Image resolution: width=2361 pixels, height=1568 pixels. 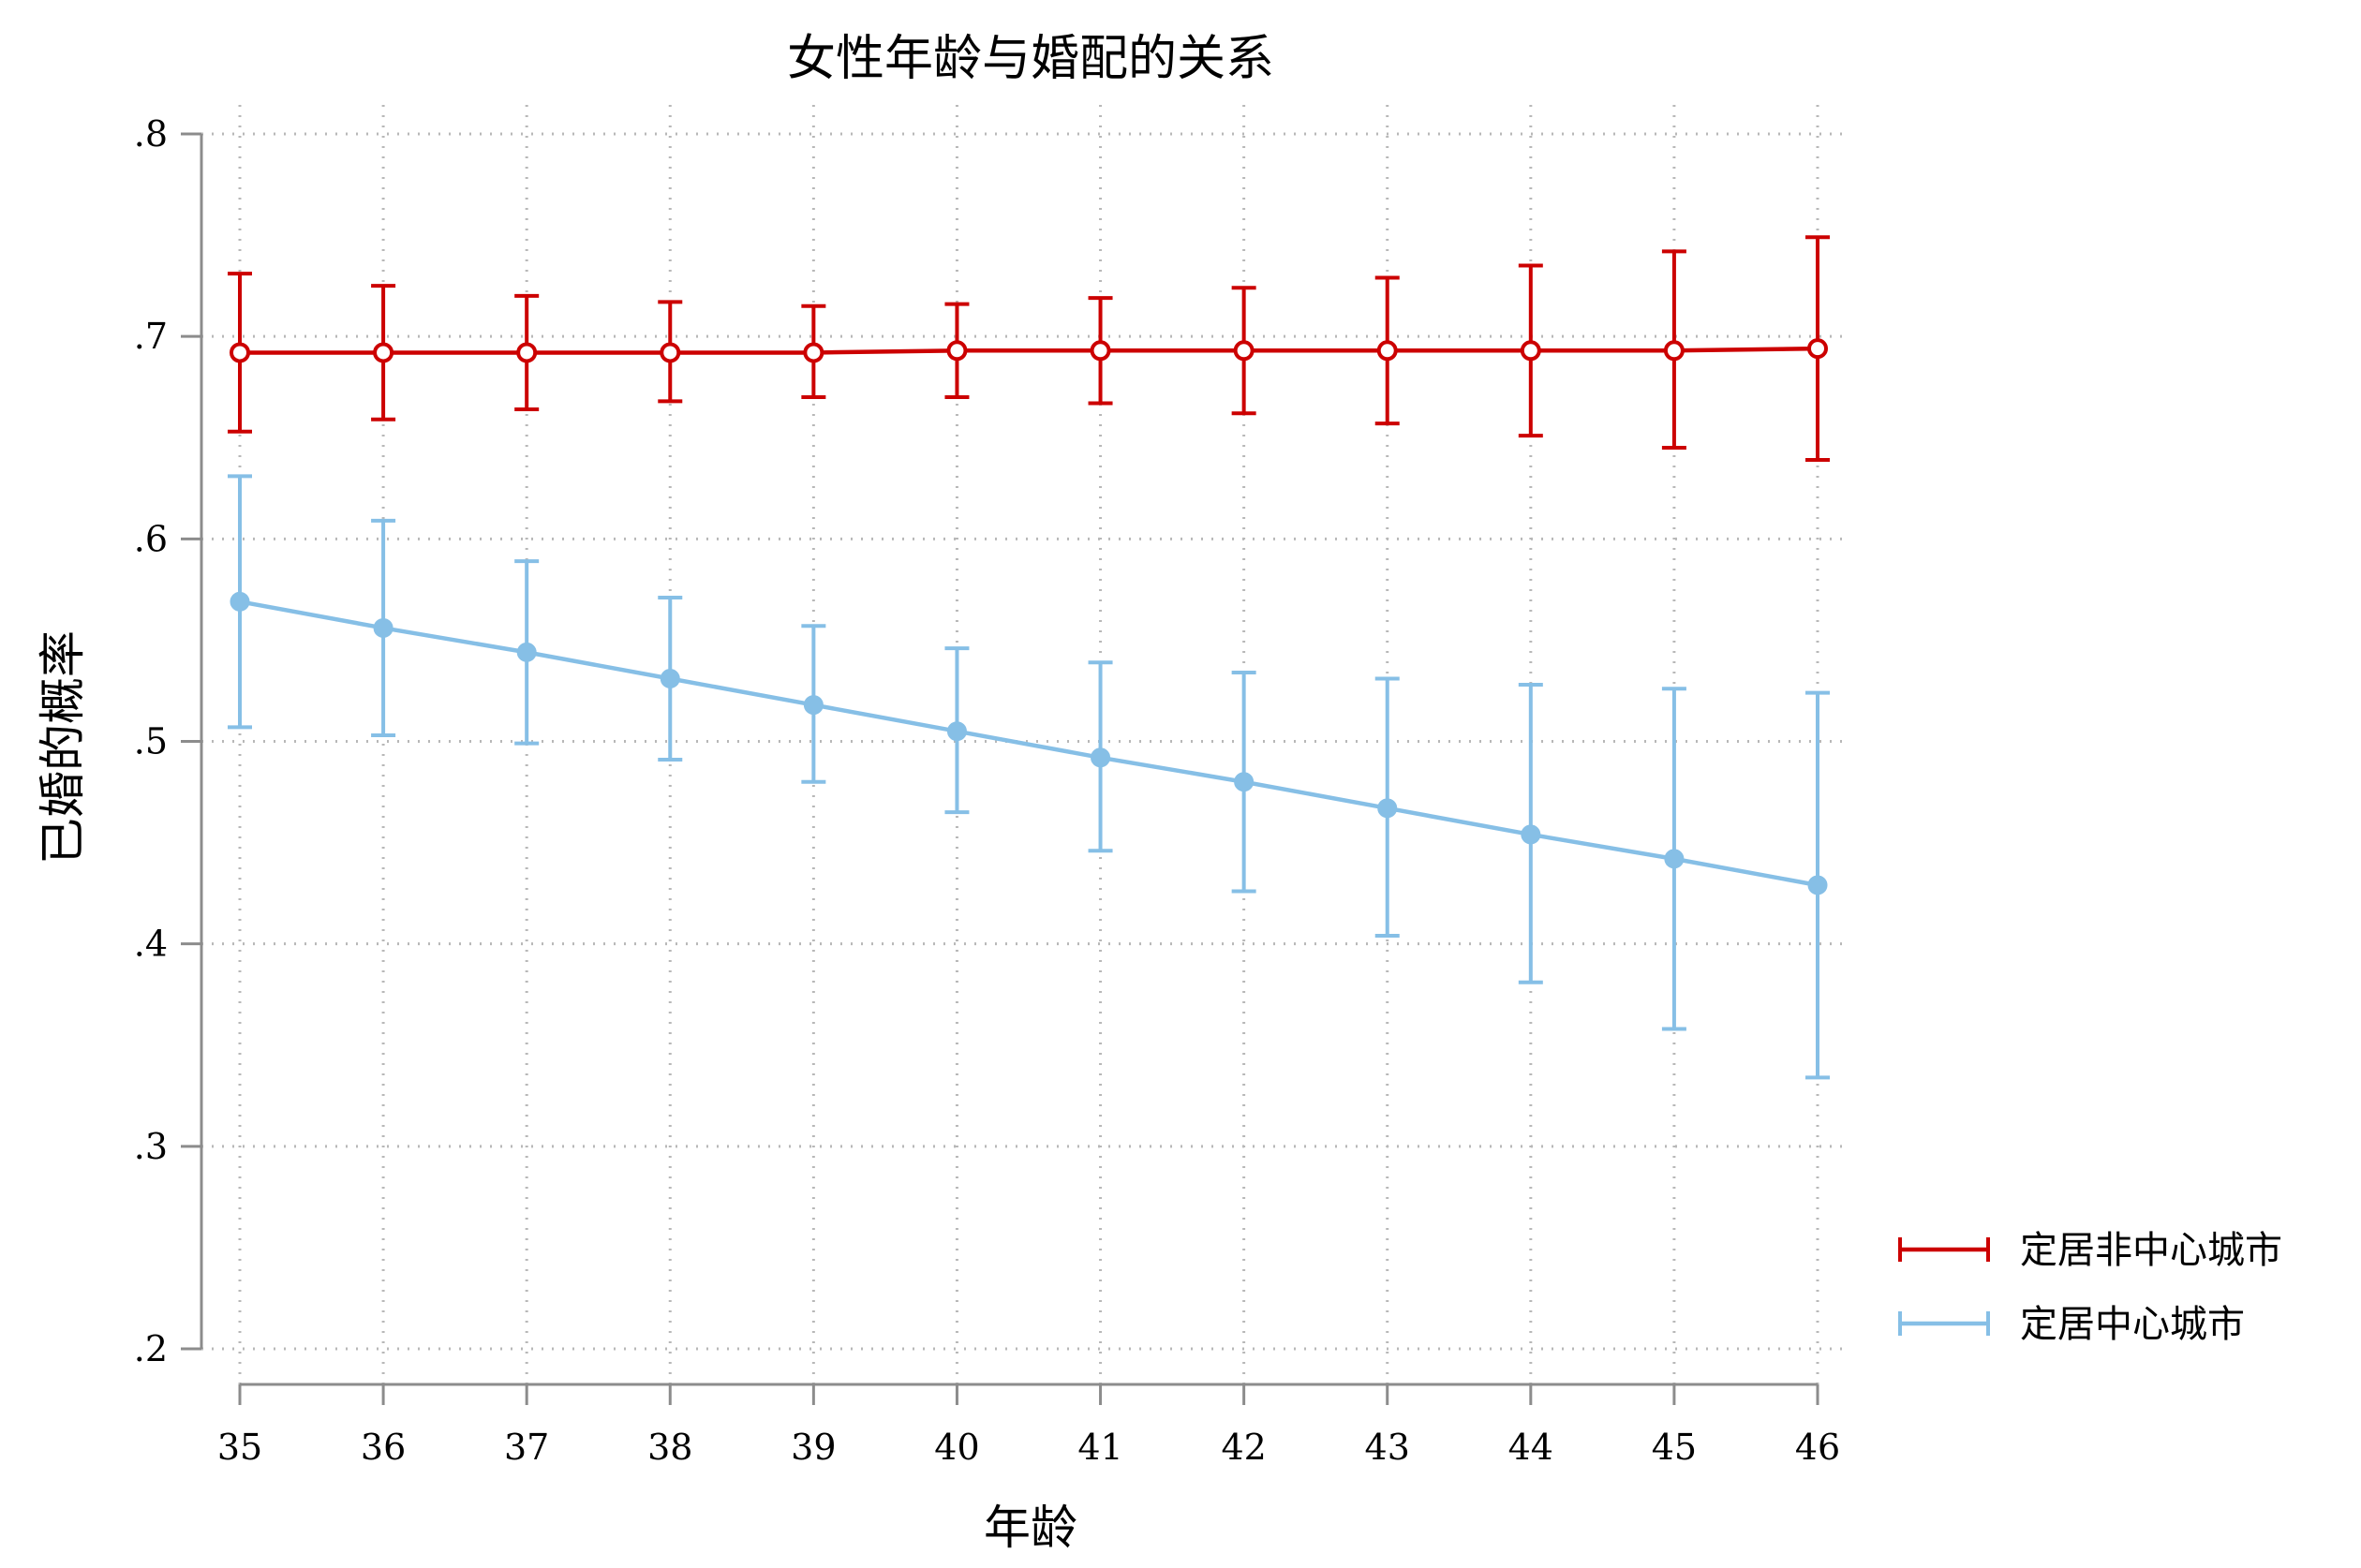 I want to click on x-tick-label: 45, so click(x=1675, y=1447).